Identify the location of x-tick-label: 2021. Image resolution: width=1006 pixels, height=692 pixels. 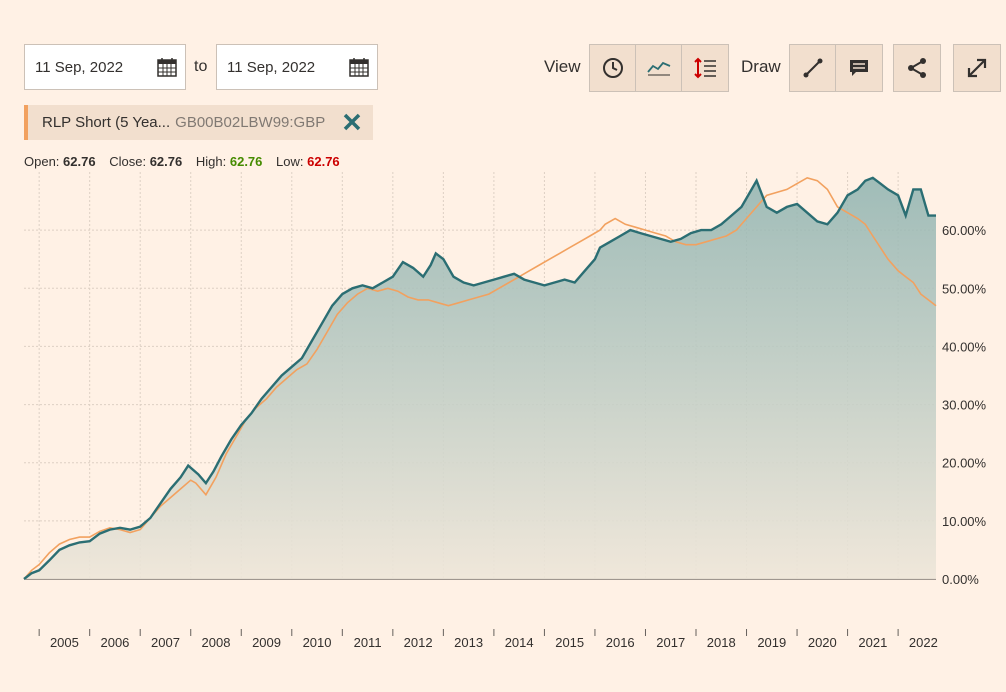
(872, 642).